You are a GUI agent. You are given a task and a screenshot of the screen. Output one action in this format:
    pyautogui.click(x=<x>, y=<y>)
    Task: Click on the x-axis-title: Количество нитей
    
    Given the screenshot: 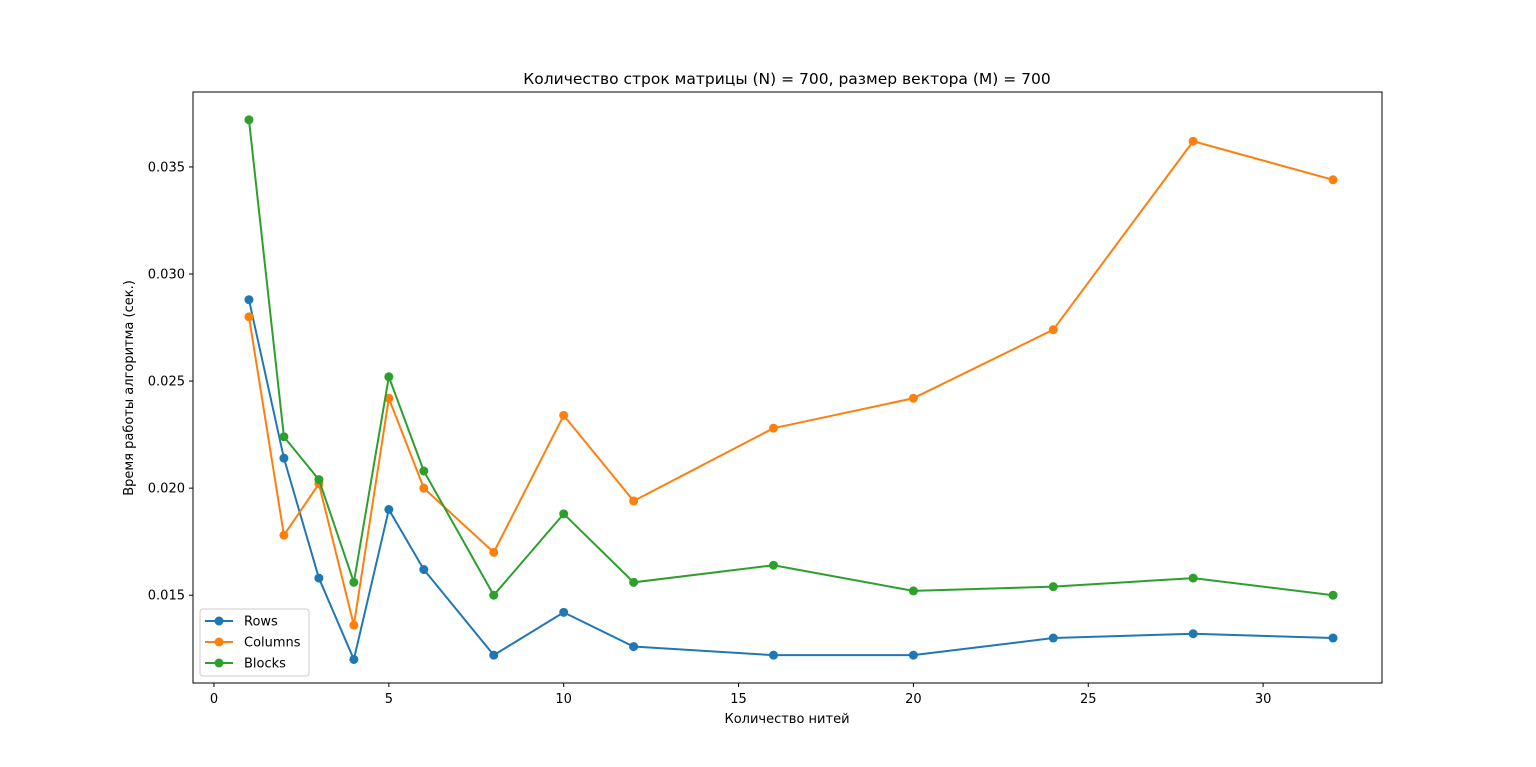 What is the action you would take?
    pyautogui.click(x=786, y=719)
    